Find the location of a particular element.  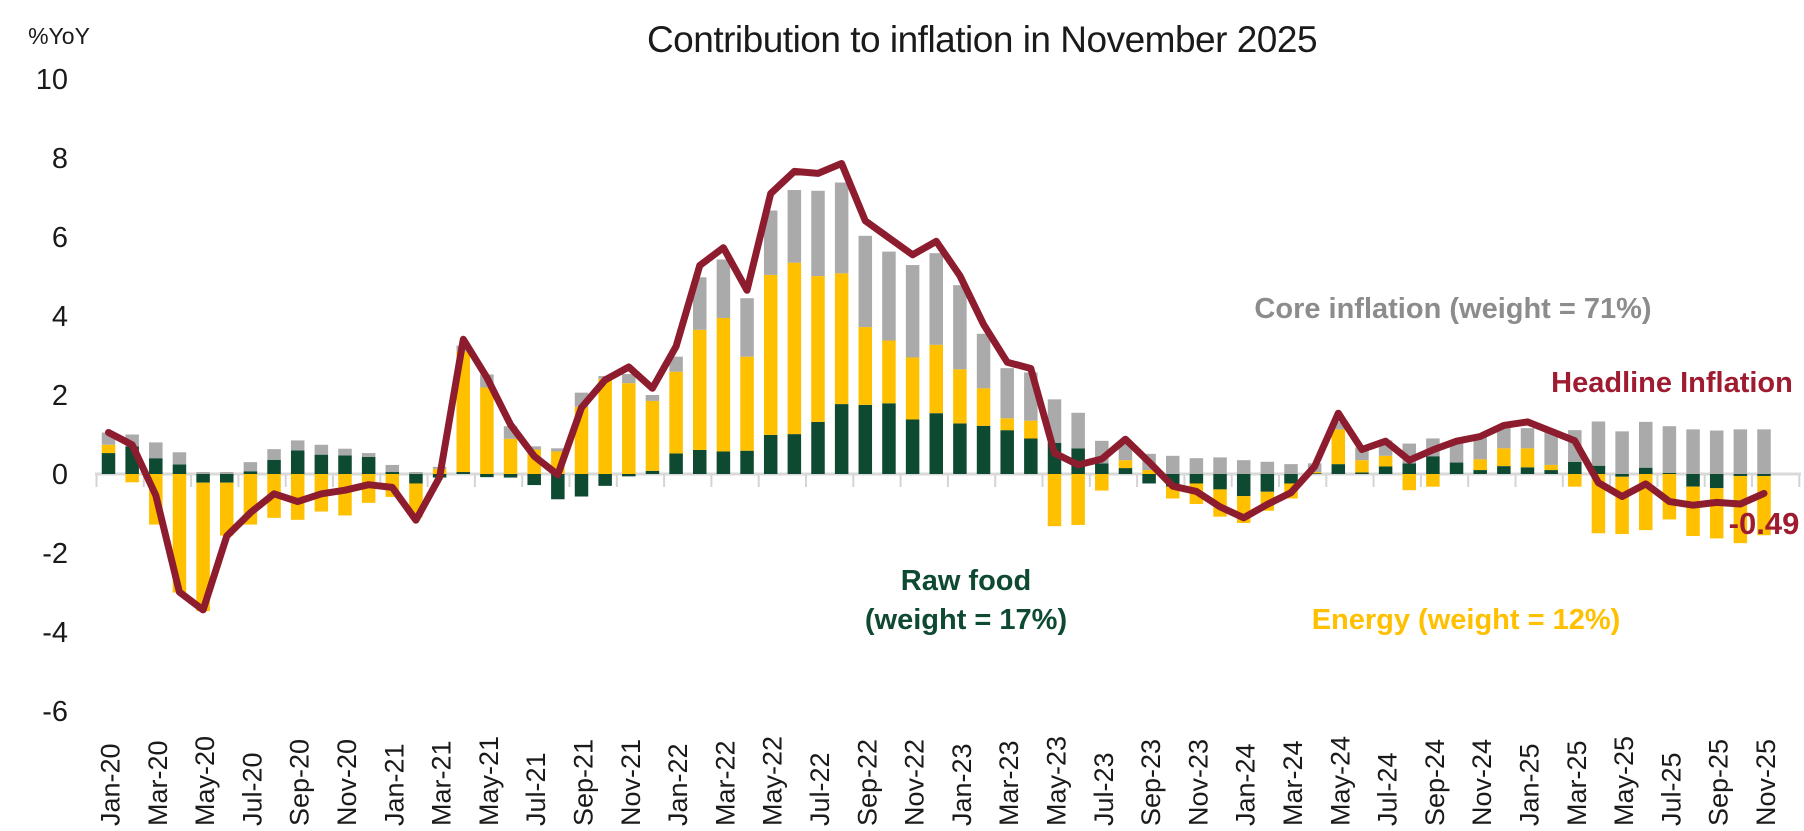

y-tick-label-2: 2 is located at coordinates (60, 396).